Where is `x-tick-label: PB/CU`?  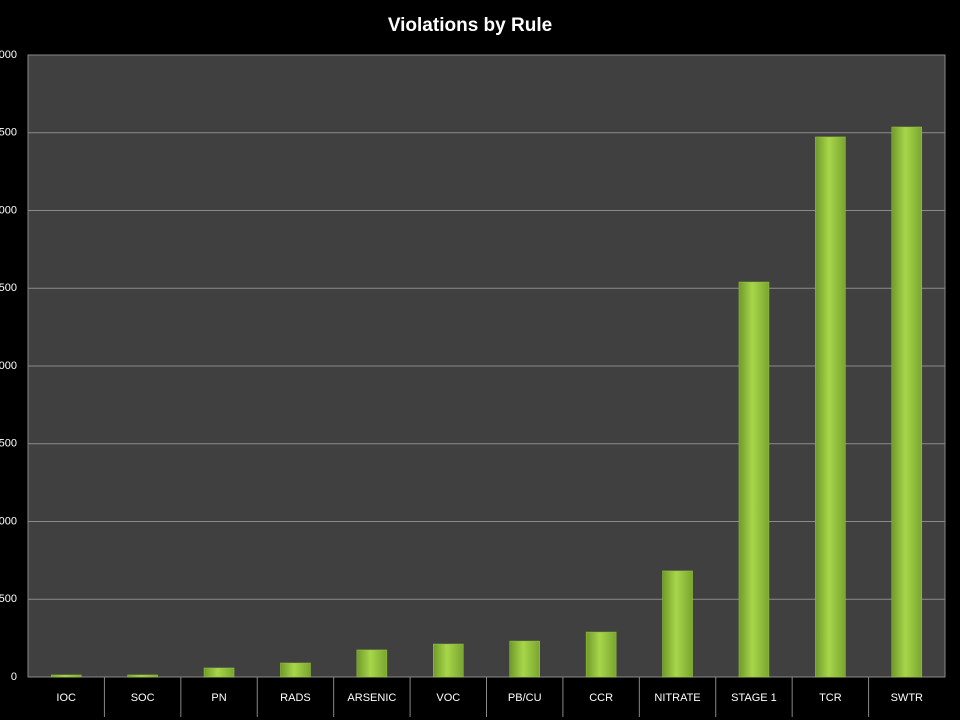 x-tick-label: PB/CU is located at coordinates (525, 698).